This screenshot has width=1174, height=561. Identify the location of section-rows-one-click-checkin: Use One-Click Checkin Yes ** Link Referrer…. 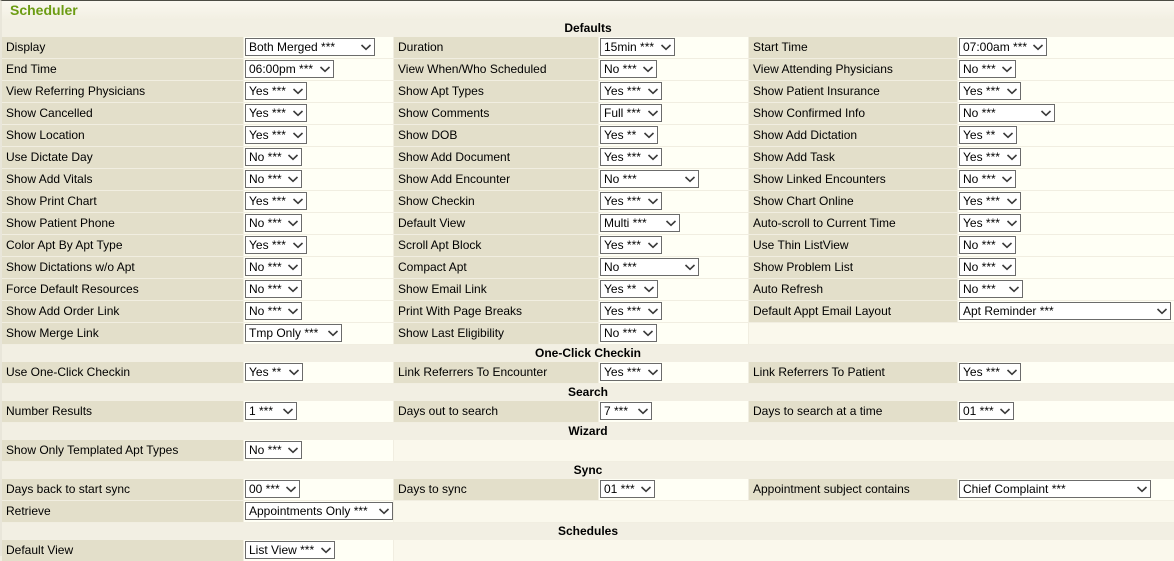
(588, 372).